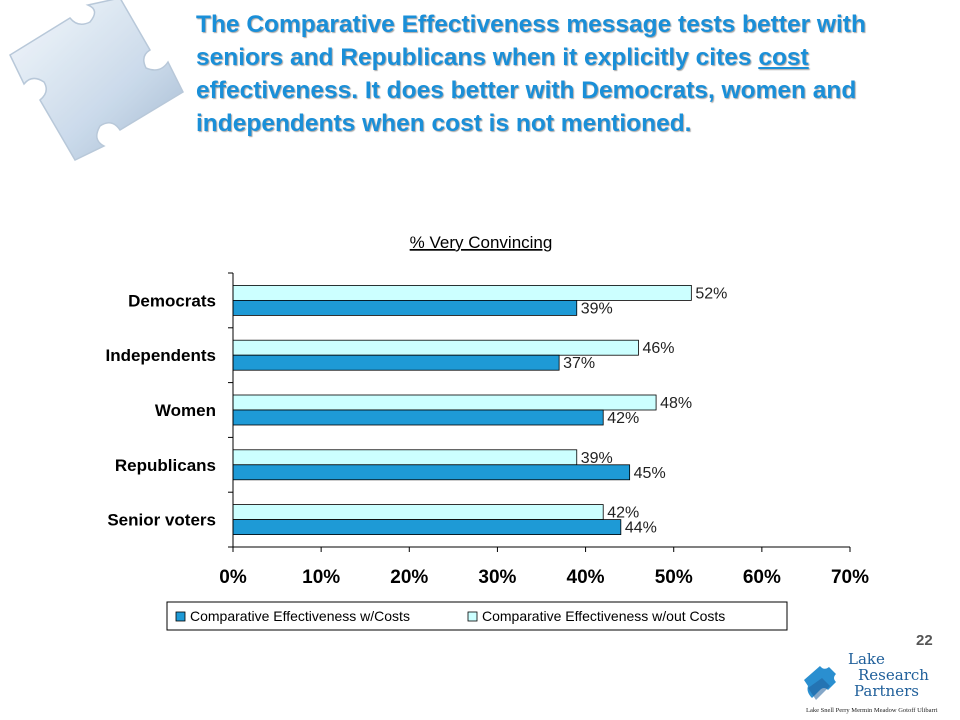 The image size is (960, 720). What do you see at coordinates (676, 403) in the screenshot?
I see `data-label-without-costs-women: 48%` at bounding box center [676, 403].